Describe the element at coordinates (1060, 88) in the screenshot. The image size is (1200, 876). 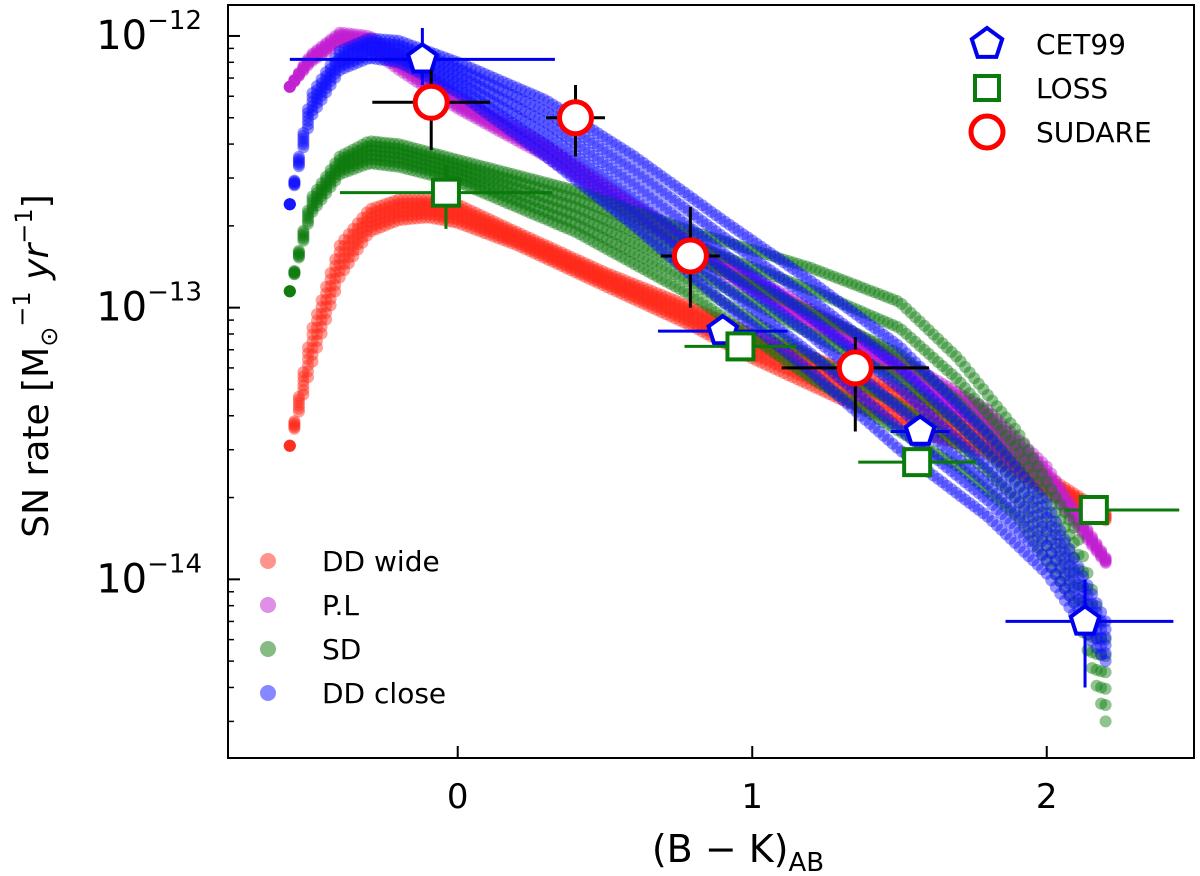
I see `legend-observed: CET99 LOSS SUDARE` at that location.